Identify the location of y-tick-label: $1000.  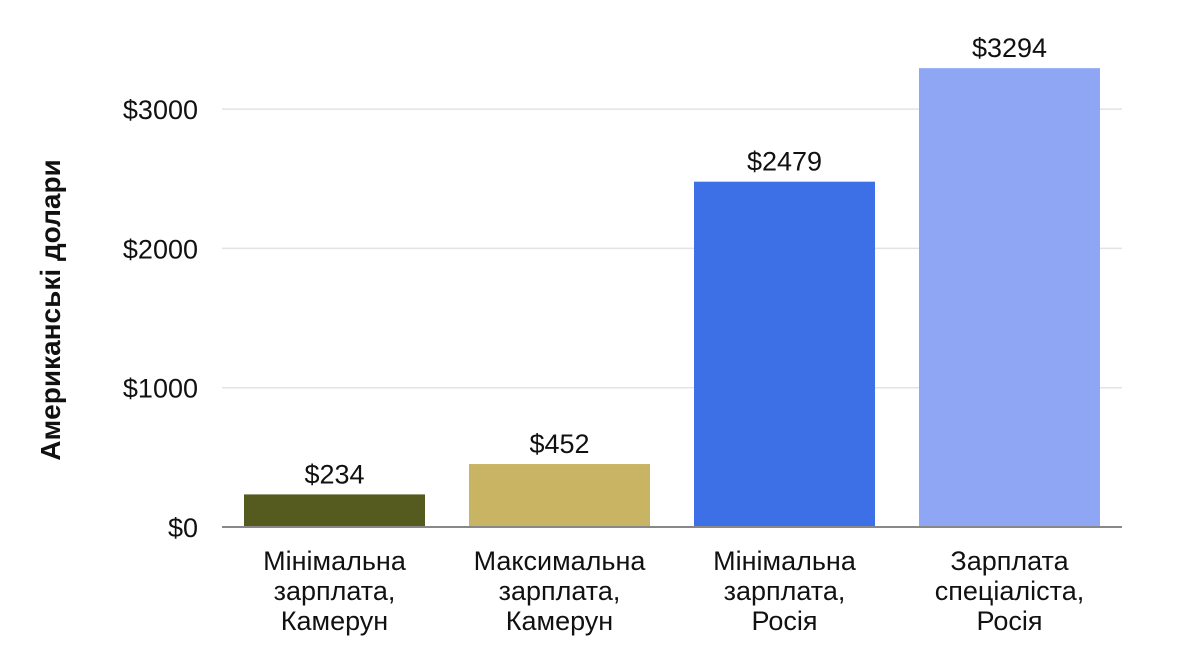
(160, 389).